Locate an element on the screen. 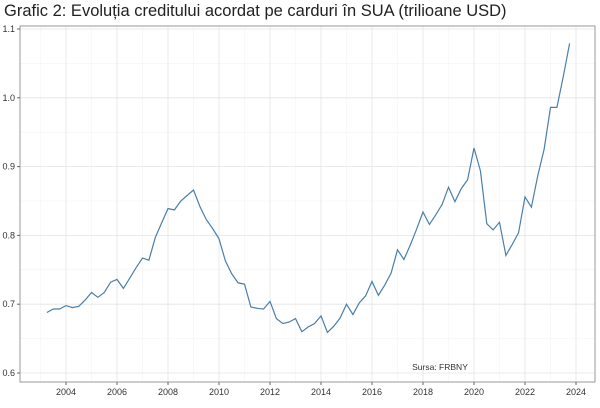 Image resolution: width=600 pixels, height=408 pixels. y-tick-label: 1.1 is located at coordinates (8, 29).